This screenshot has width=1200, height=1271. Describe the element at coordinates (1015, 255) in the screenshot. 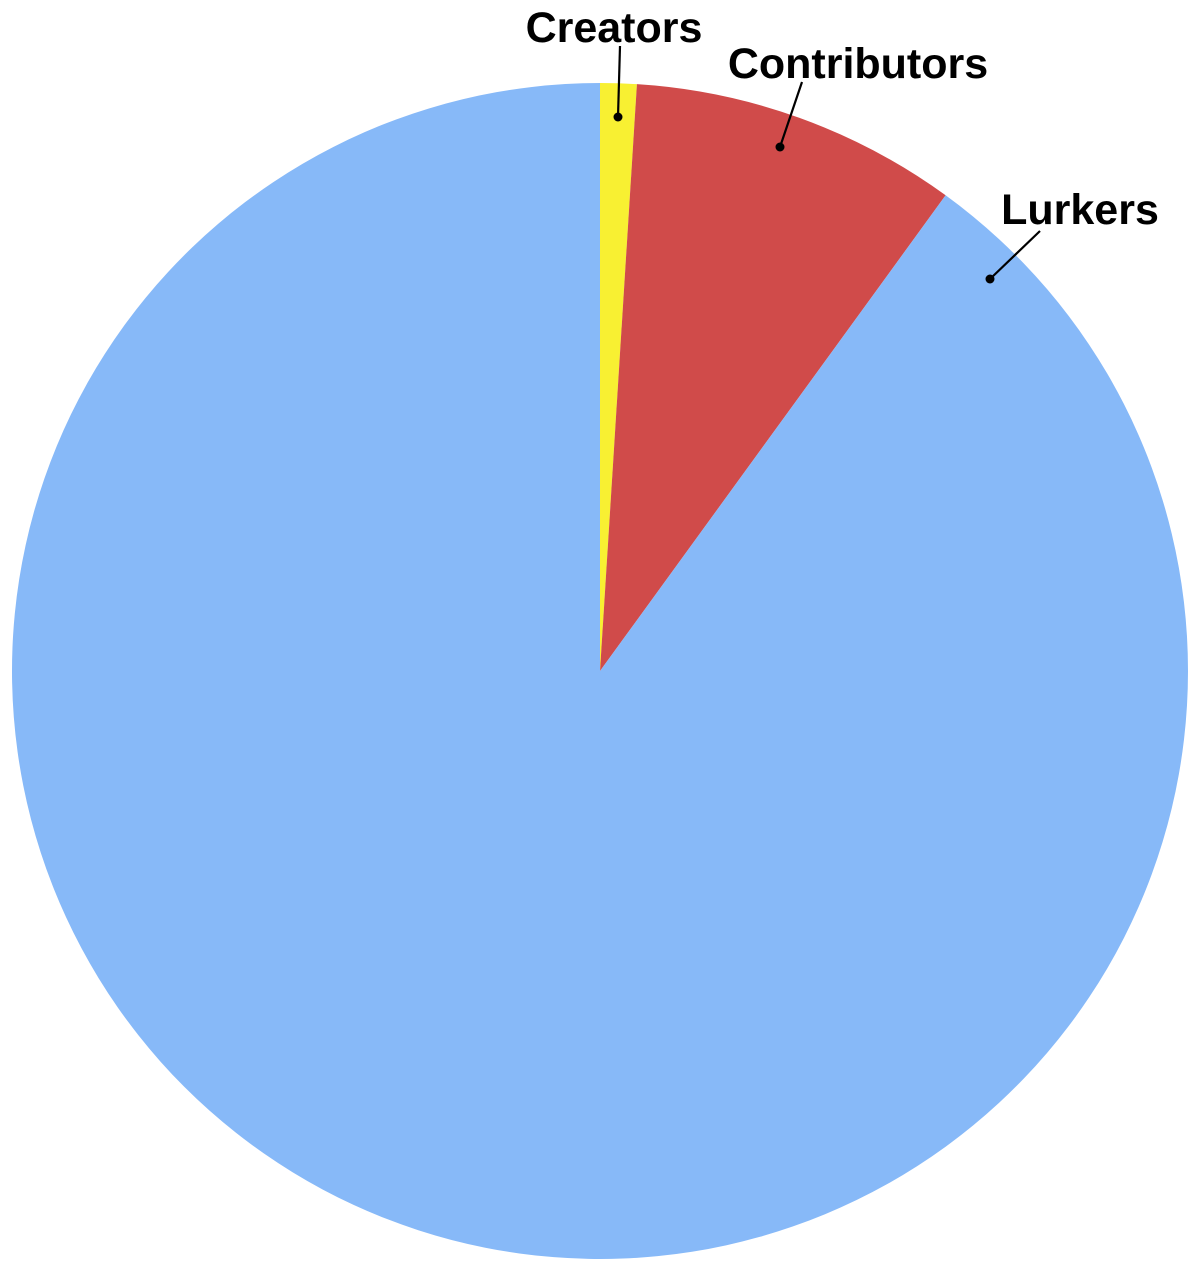

I see `leader-line-lurkers` at that location.